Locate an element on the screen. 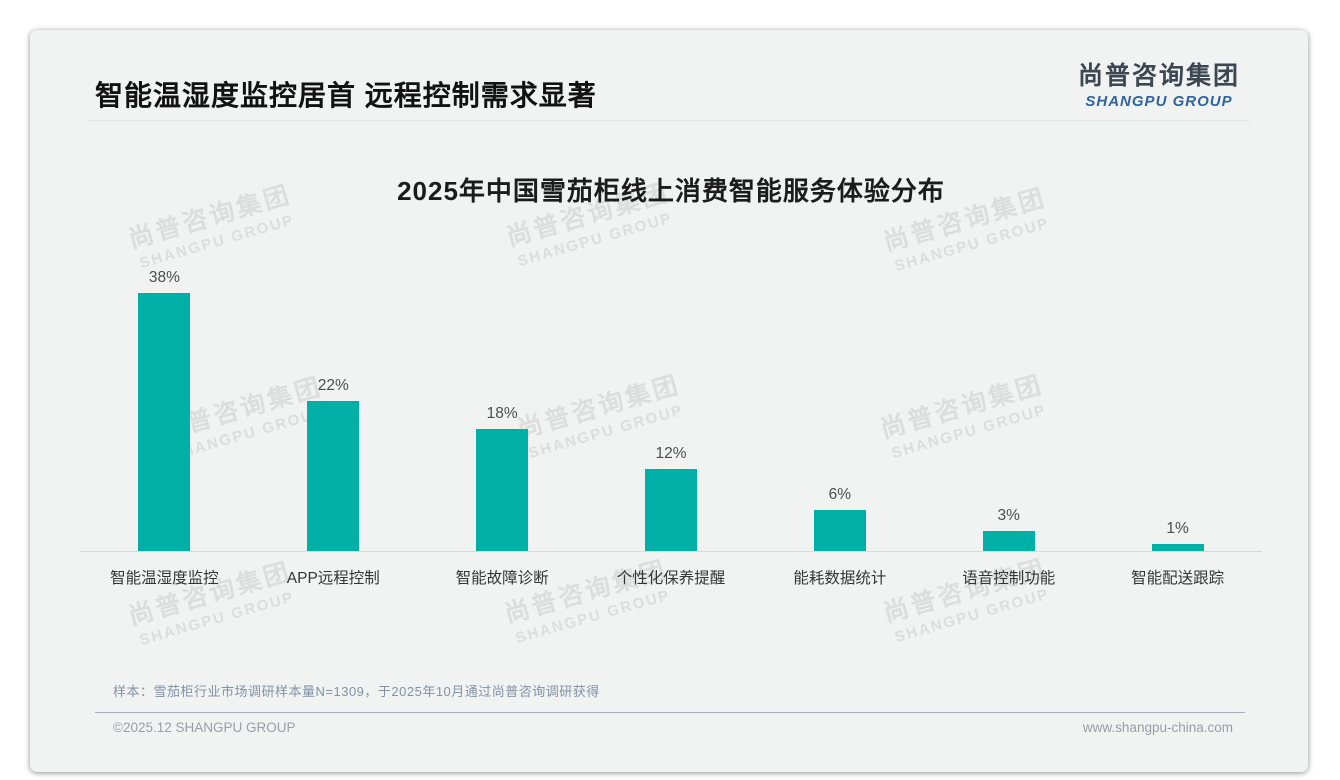  category-label: APP远程控制 is located at coordinates (333, 578).